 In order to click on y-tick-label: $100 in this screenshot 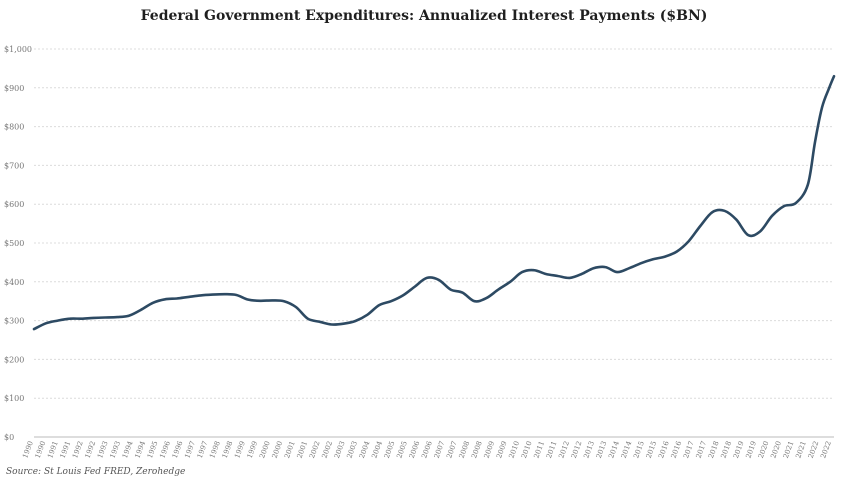, I will do `click(14, 398)`.